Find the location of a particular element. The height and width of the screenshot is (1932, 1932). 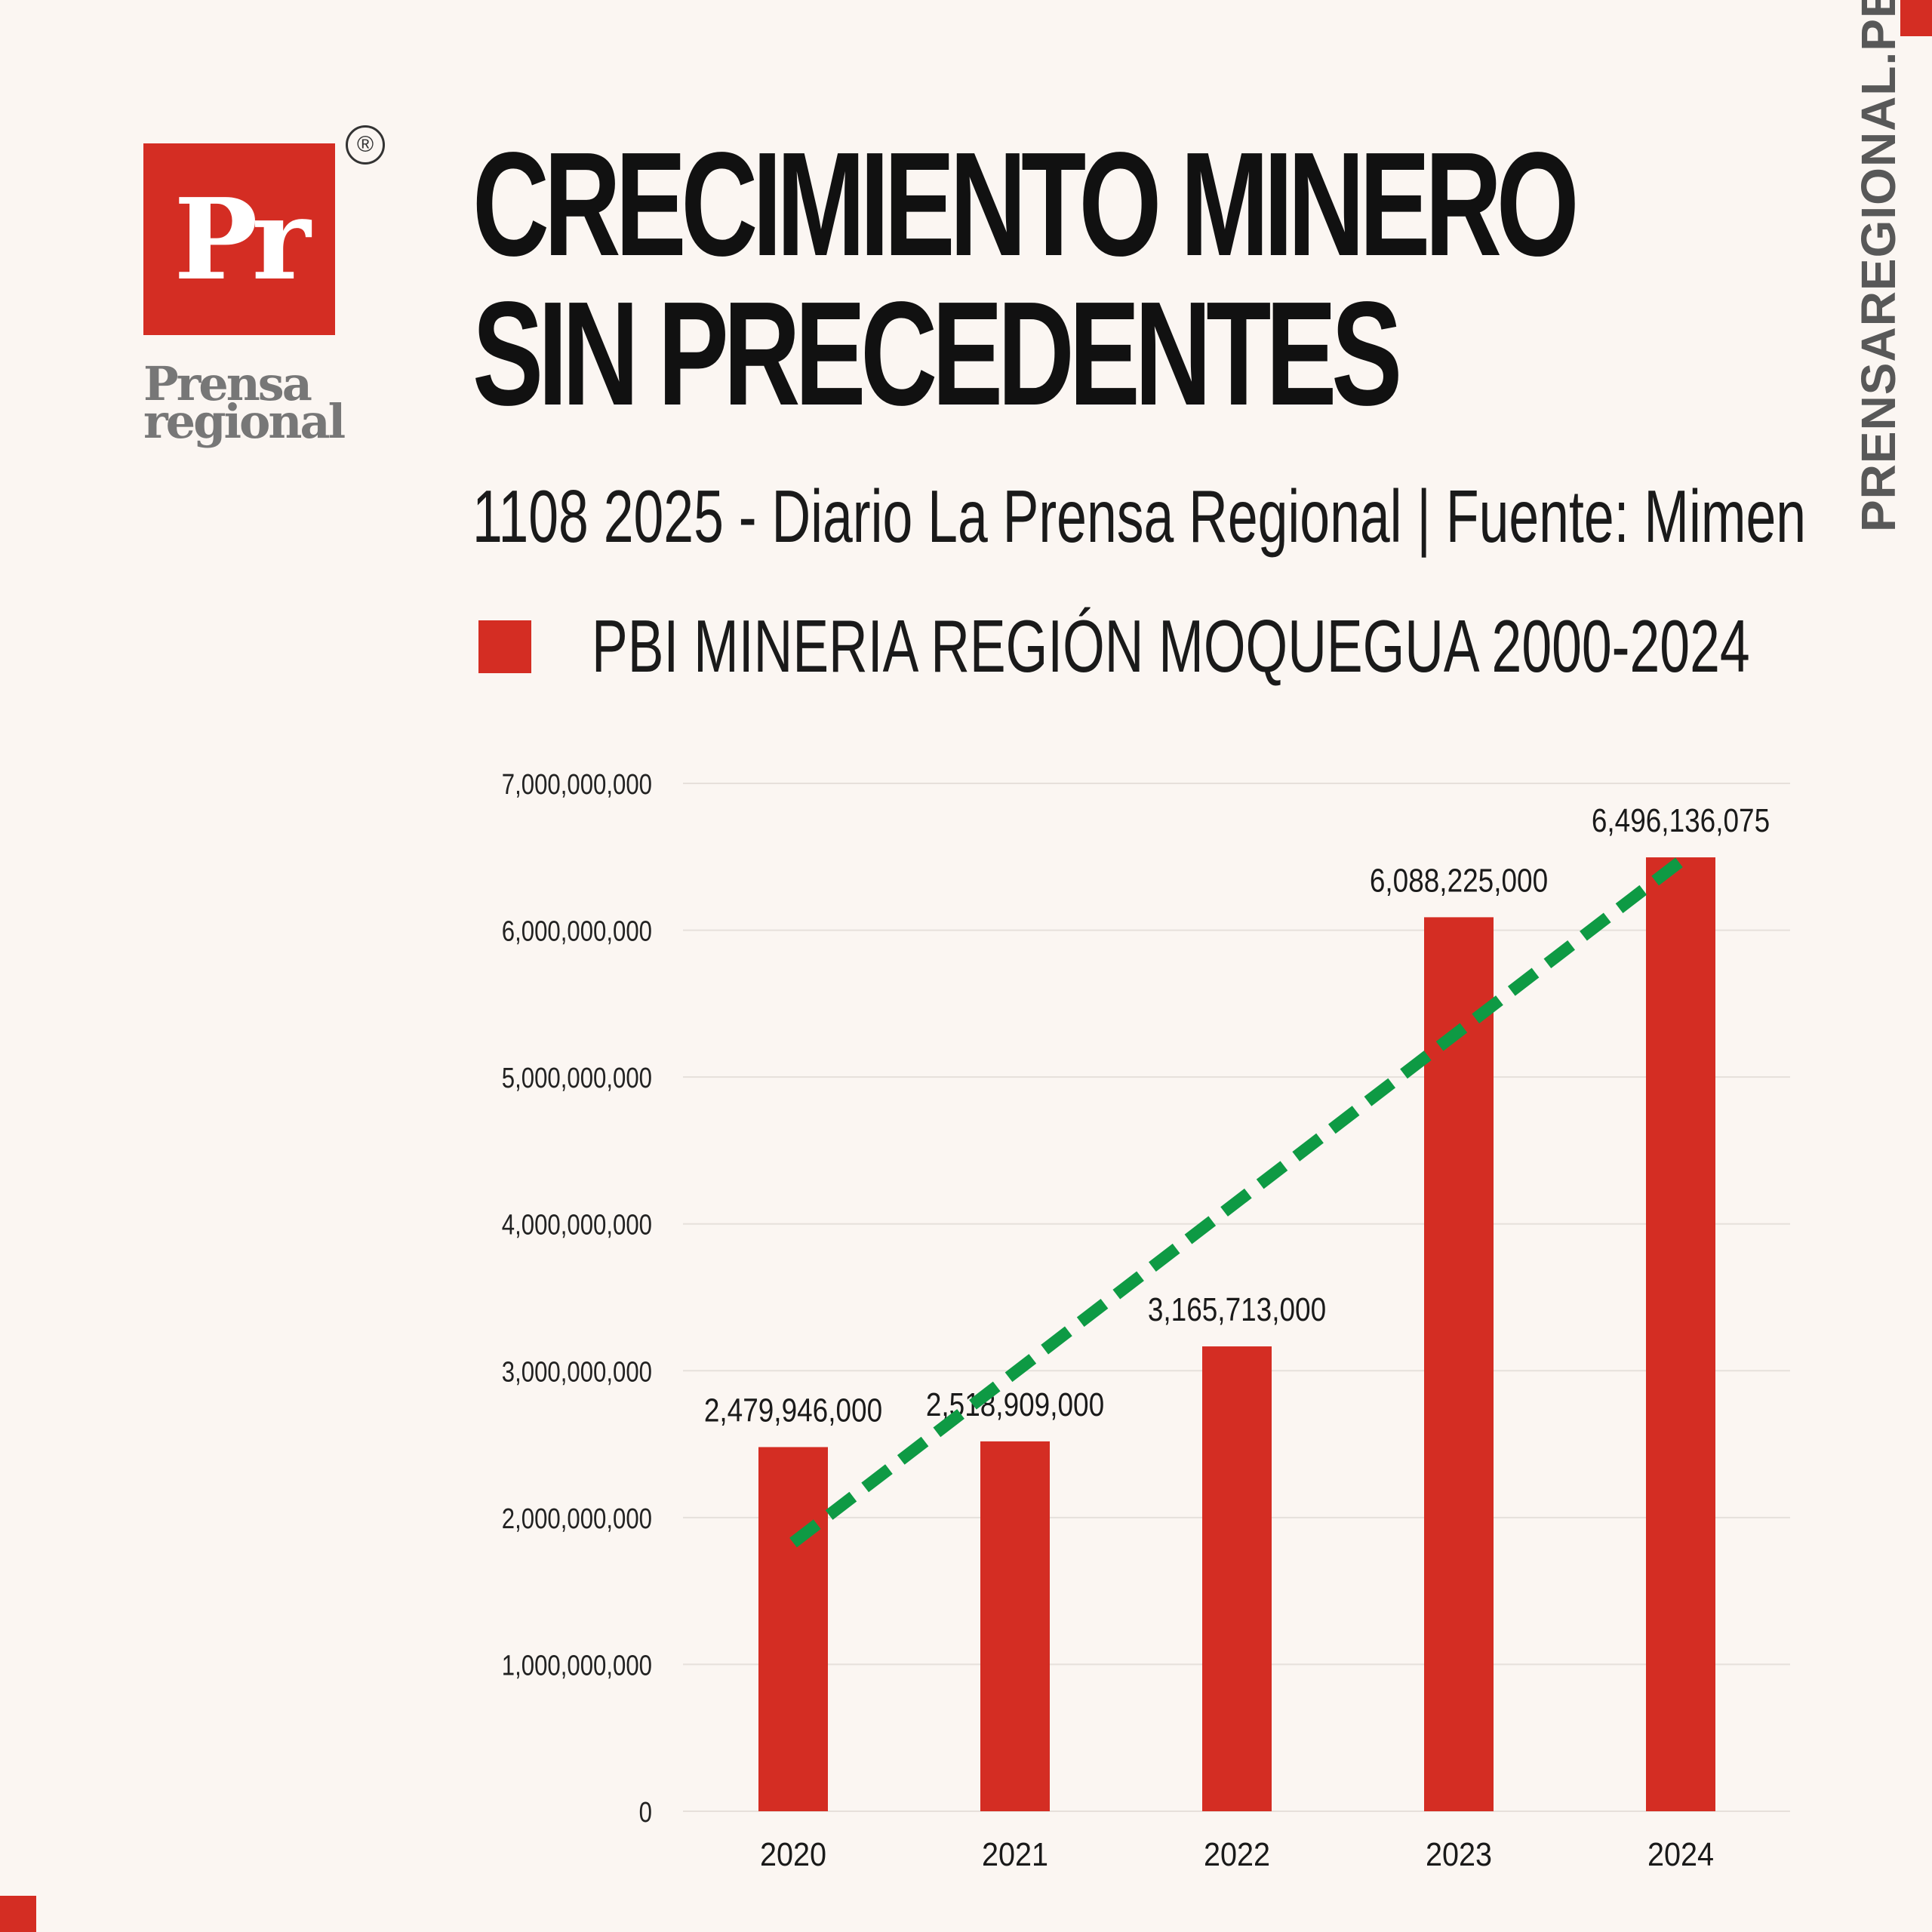

data-label: 6,088,225,000 is located at coordinates (1459, 880).